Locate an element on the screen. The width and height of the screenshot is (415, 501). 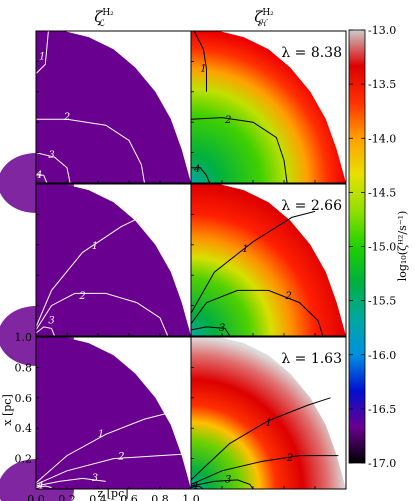
y-tick-label: 0.6 is located at coordinates (24, 398).